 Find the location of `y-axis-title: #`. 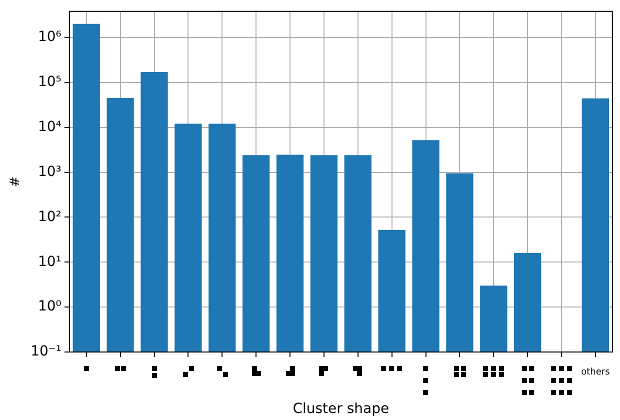

y-axis-title: # is located at coordinates (16, 182).